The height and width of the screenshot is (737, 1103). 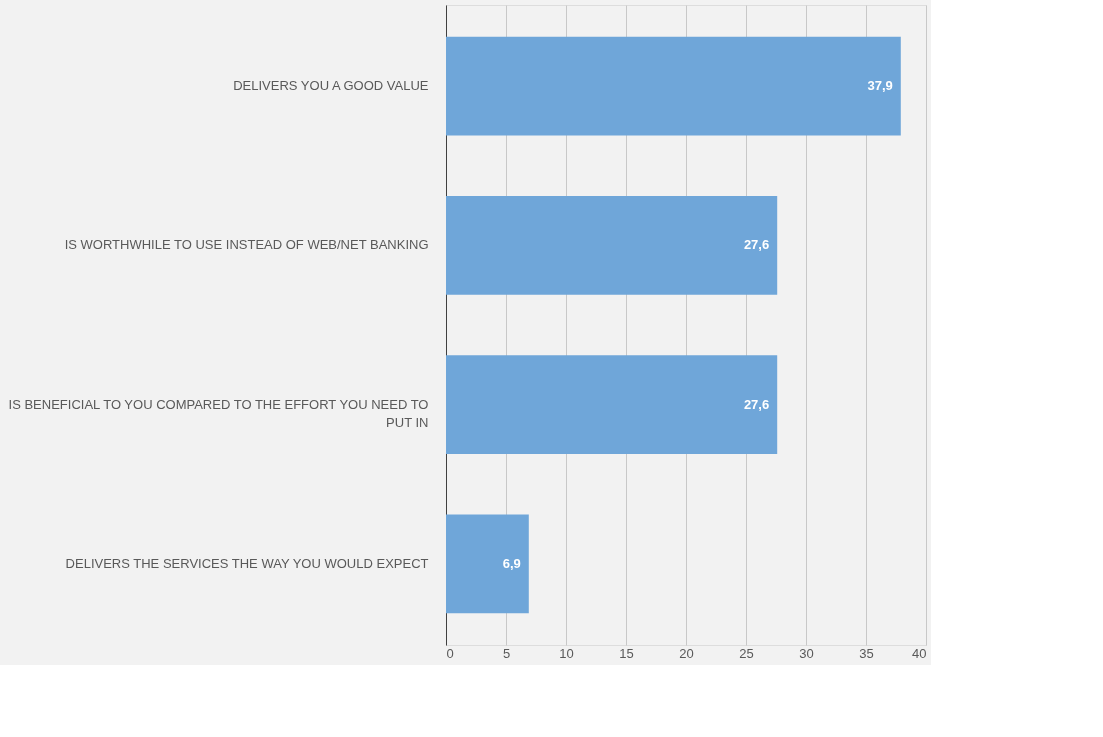 I want to click on data-label: 6,9, so click(x=511, y=563).